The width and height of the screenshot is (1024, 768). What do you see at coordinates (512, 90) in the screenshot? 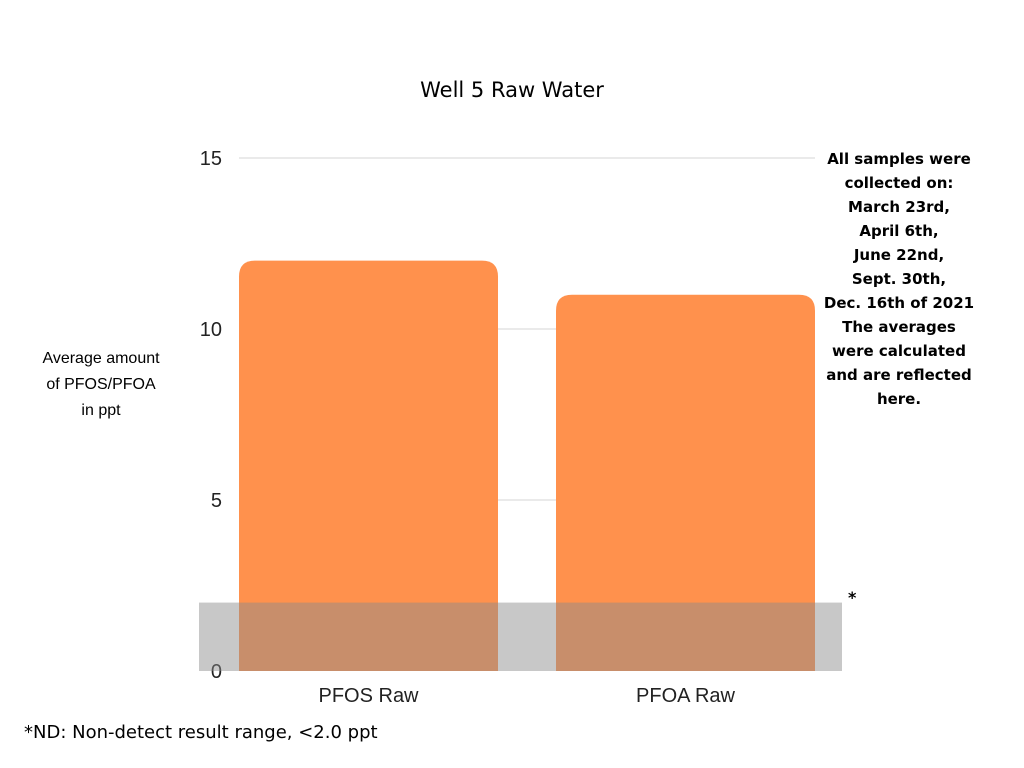
I see `chart-title: Well 5 Raw Water` at bounding box center [512, 90].